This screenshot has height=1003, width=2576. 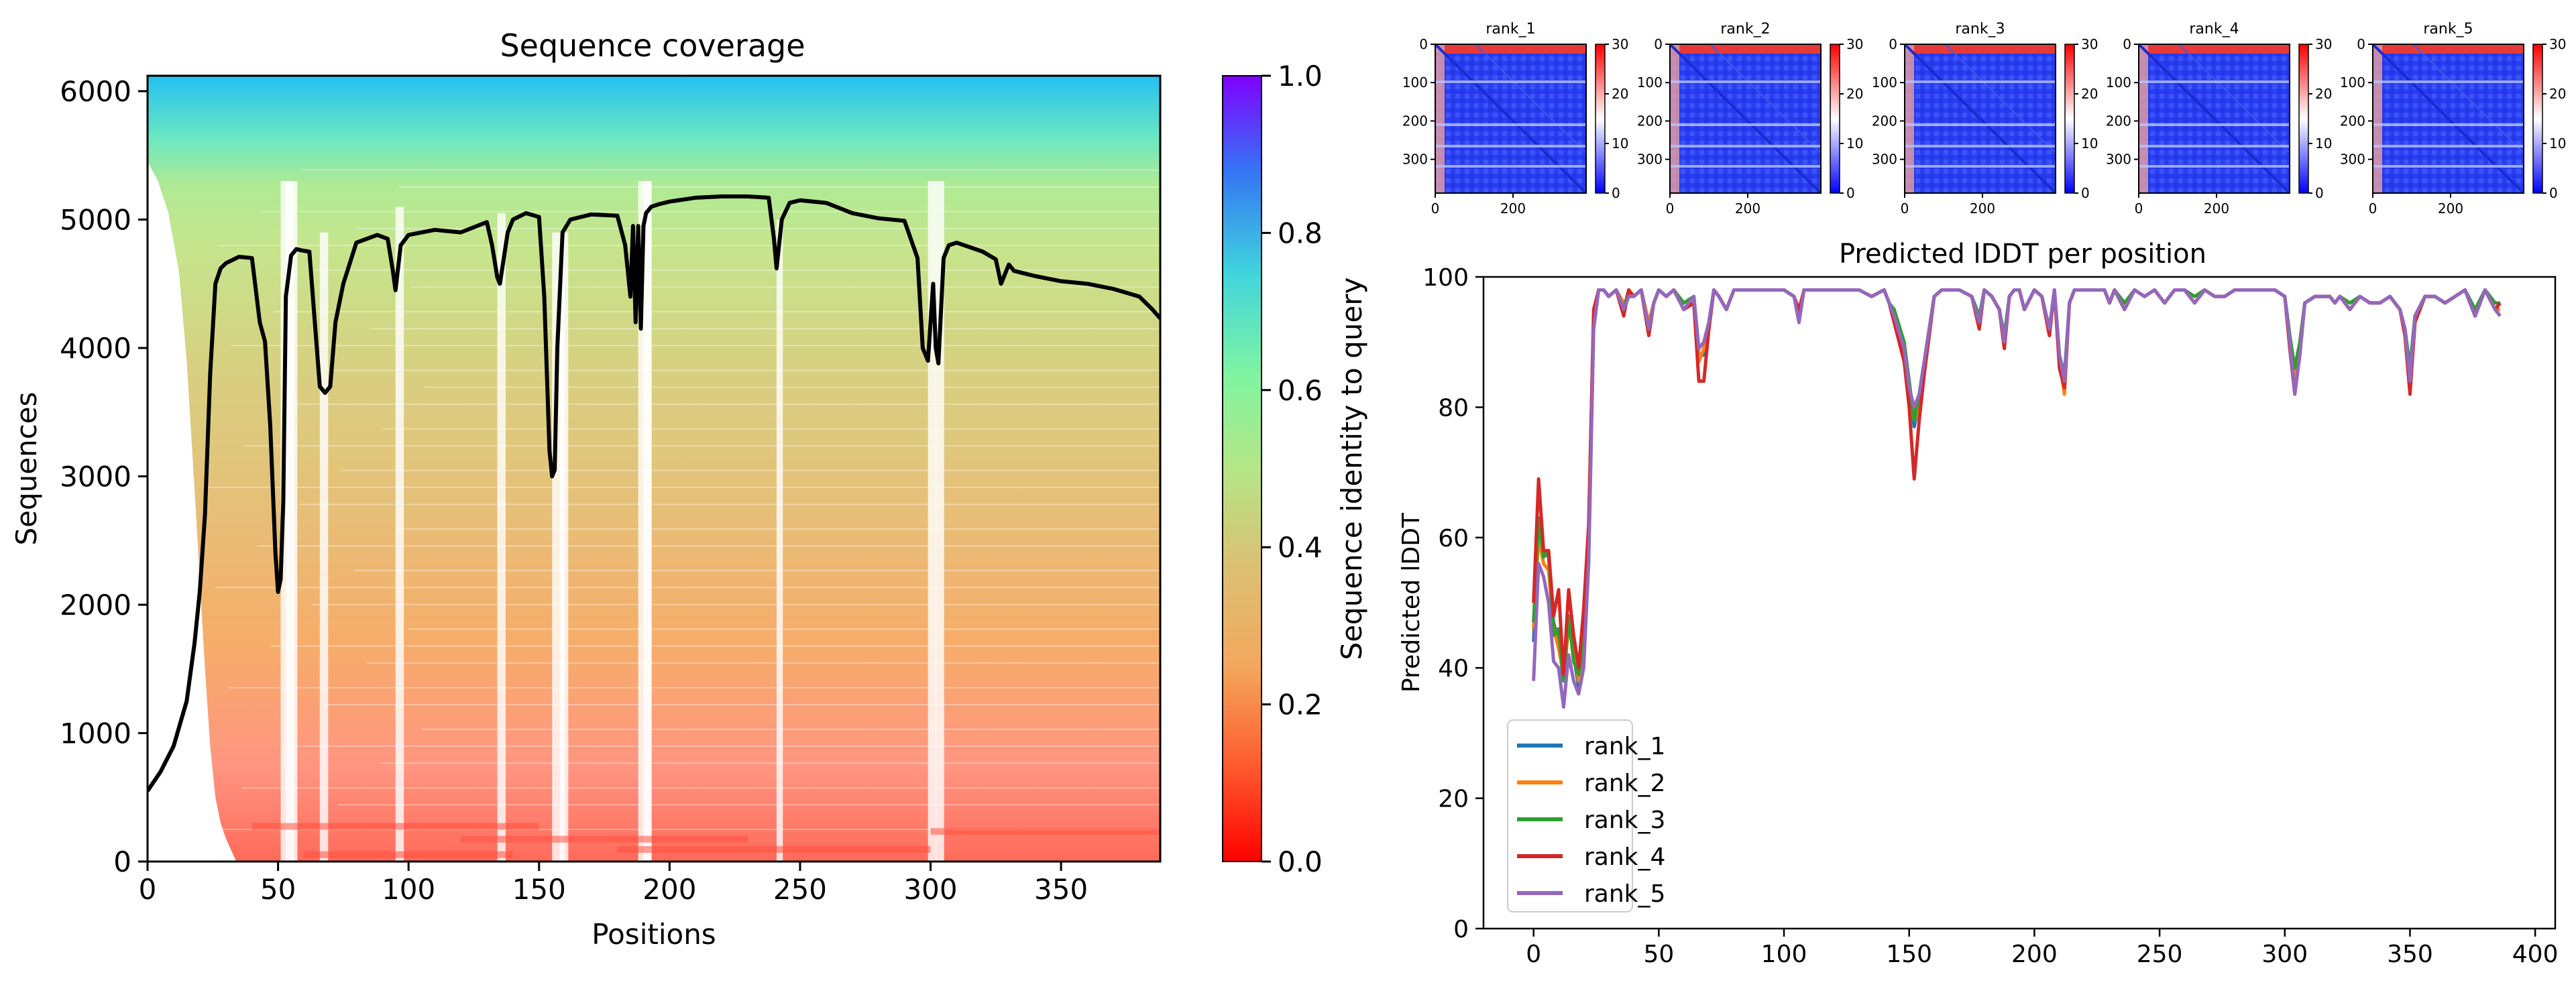 What do you see at coordinates (1658, 954) in the screenshot?
I see `plddt-x-tick-label: 50` at bounding box center [1658, 954].